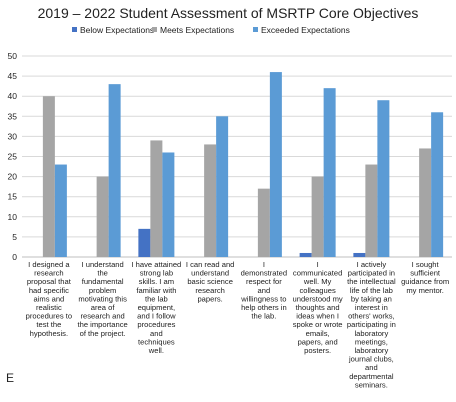 This screenshot has width=456, height=402. I want to click on legend-label: Below Expectations, so click(117, 30).